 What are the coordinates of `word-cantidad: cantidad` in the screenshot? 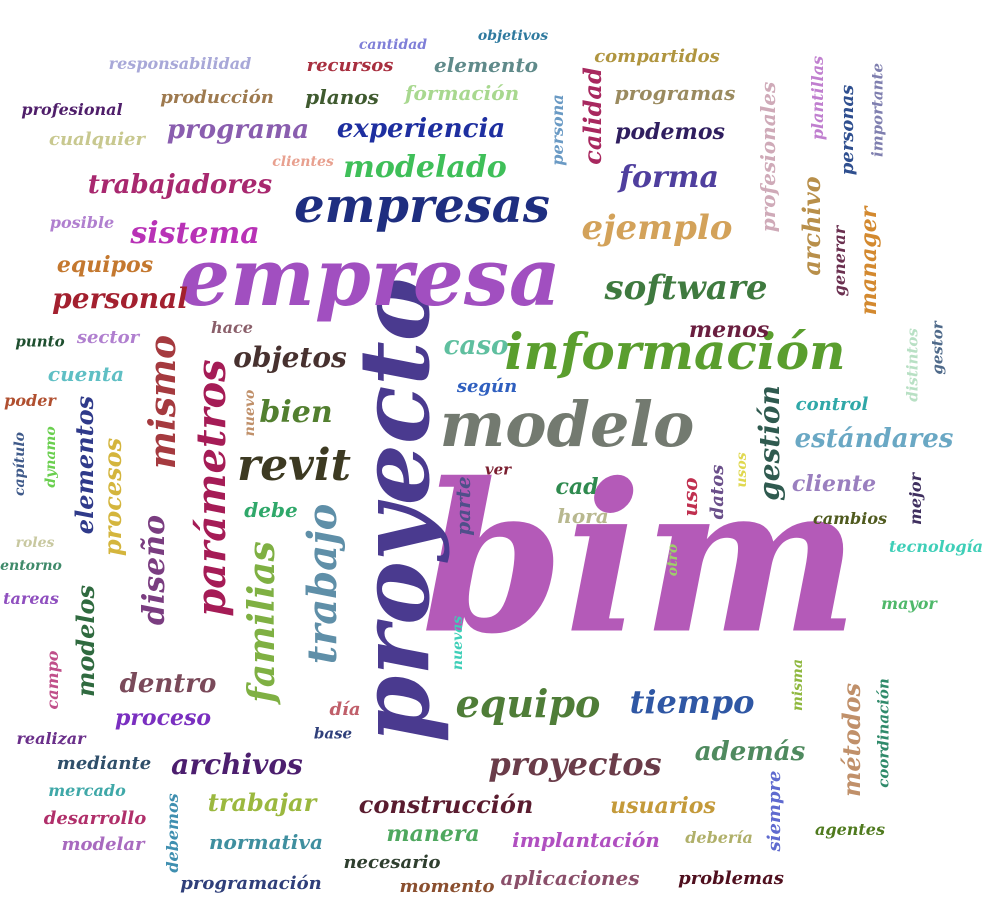 It's located at (393, 45).